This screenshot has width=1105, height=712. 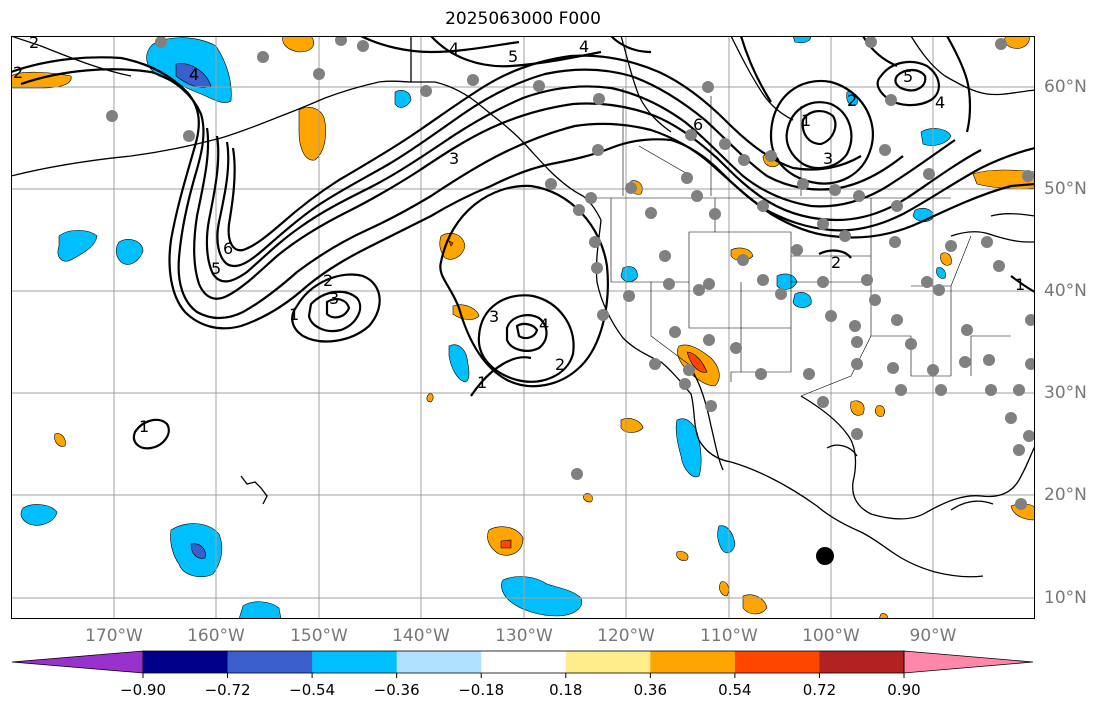 What do you see at coordinates (77, 662) in the screenshot?
I see `colorbar-extend-low` at bounding box center [77, 662].